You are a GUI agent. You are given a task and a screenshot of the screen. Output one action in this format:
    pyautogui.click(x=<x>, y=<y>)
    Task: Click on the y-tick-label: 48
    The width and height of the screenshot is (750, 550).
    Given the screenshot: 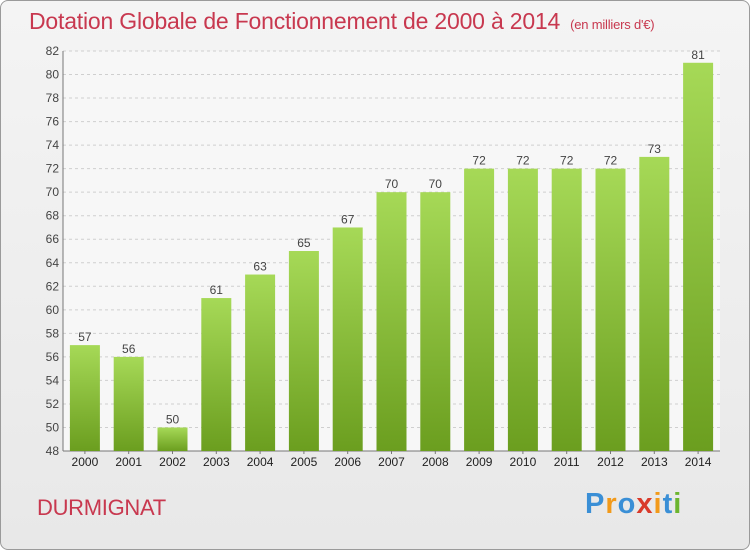 What is the action you would take?
    pyautogui.click(x=53, y=451)
    